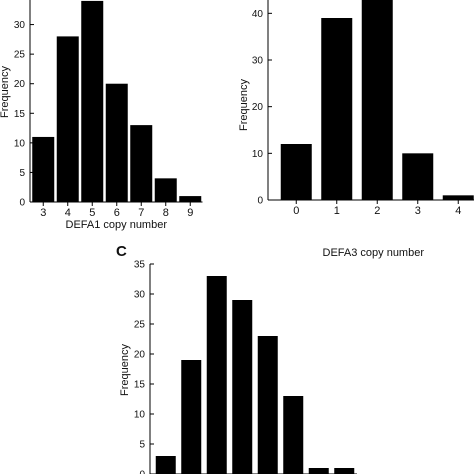 Image resolution: width=474 pixels, height=474 pixels. I want to click on x-axis-label: DEFA1 copy number, so click(117, 225).